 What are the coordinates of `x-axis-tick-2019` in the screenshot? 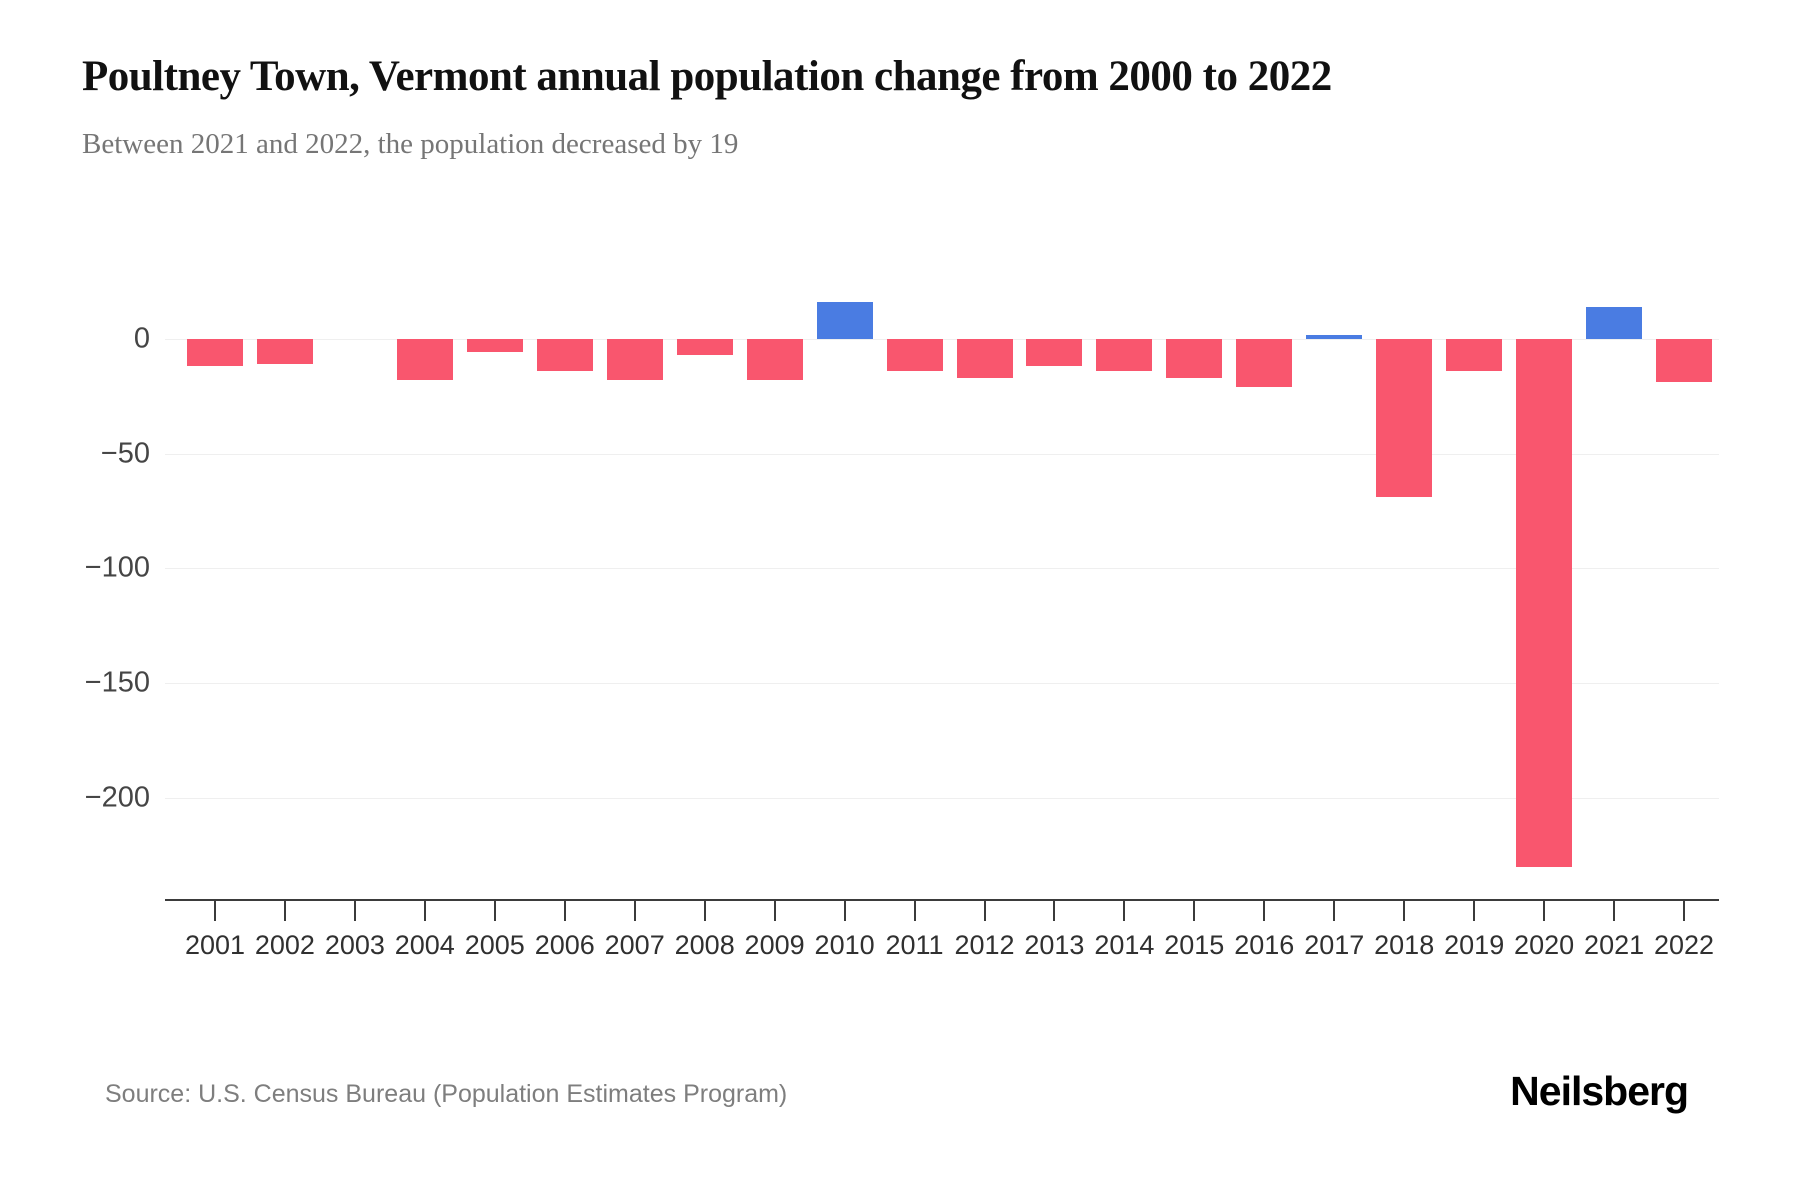 It's located at (1474, 910).